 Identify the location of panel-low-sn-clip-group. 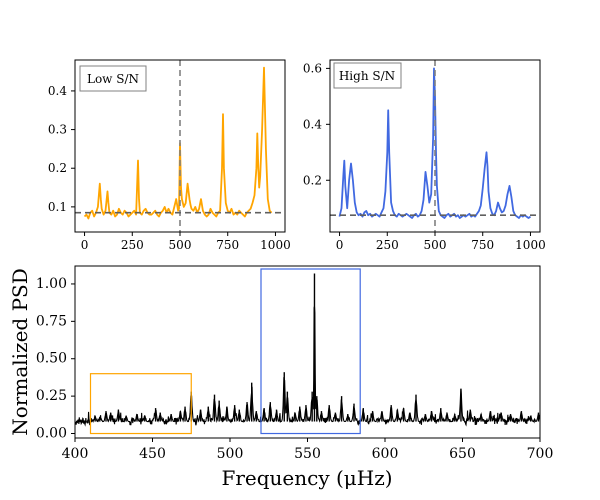
(180, 146).